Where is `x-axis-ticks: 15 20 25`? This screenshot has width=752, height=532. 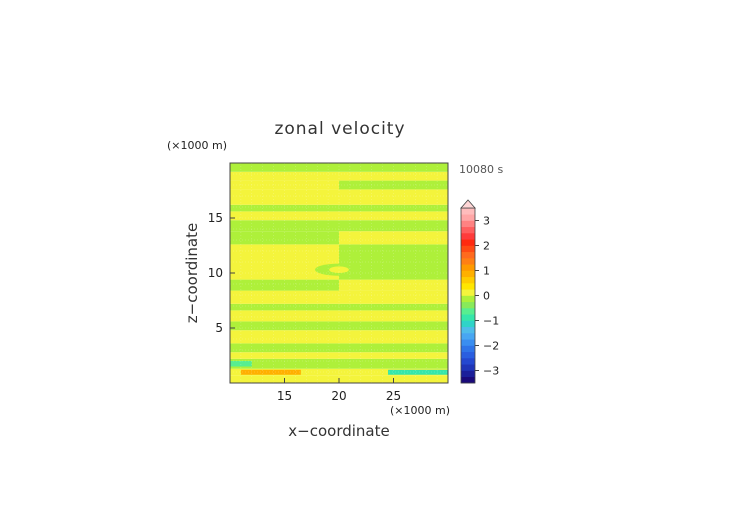 x-axis-ticks: 15 20 25 is located at coordinates (339, 390).